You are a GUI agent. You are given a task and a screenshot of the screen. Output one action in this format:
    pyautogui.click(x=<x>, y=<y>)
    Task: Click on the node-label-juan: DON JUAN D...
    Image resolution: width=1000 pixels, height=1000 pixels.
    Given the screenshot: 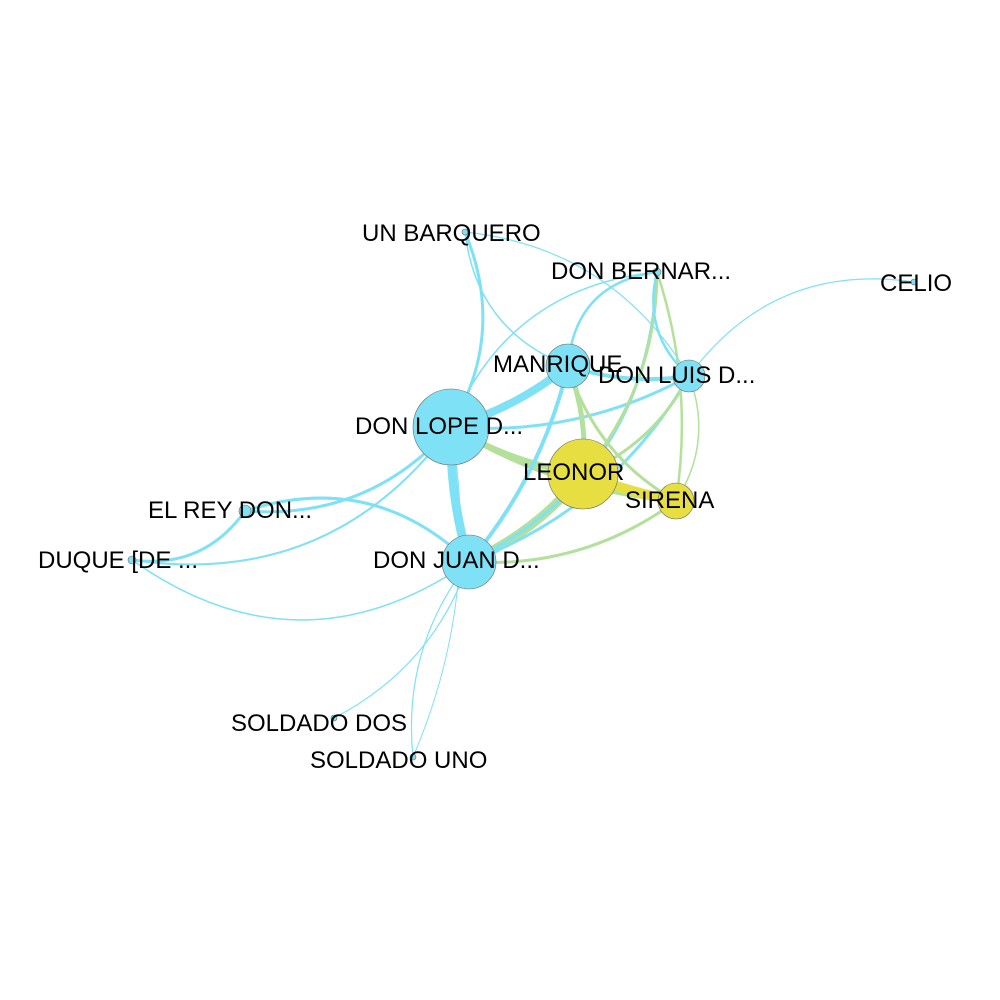 What is the action you would take?
    pyautogui.click(x=456, y=560)
    